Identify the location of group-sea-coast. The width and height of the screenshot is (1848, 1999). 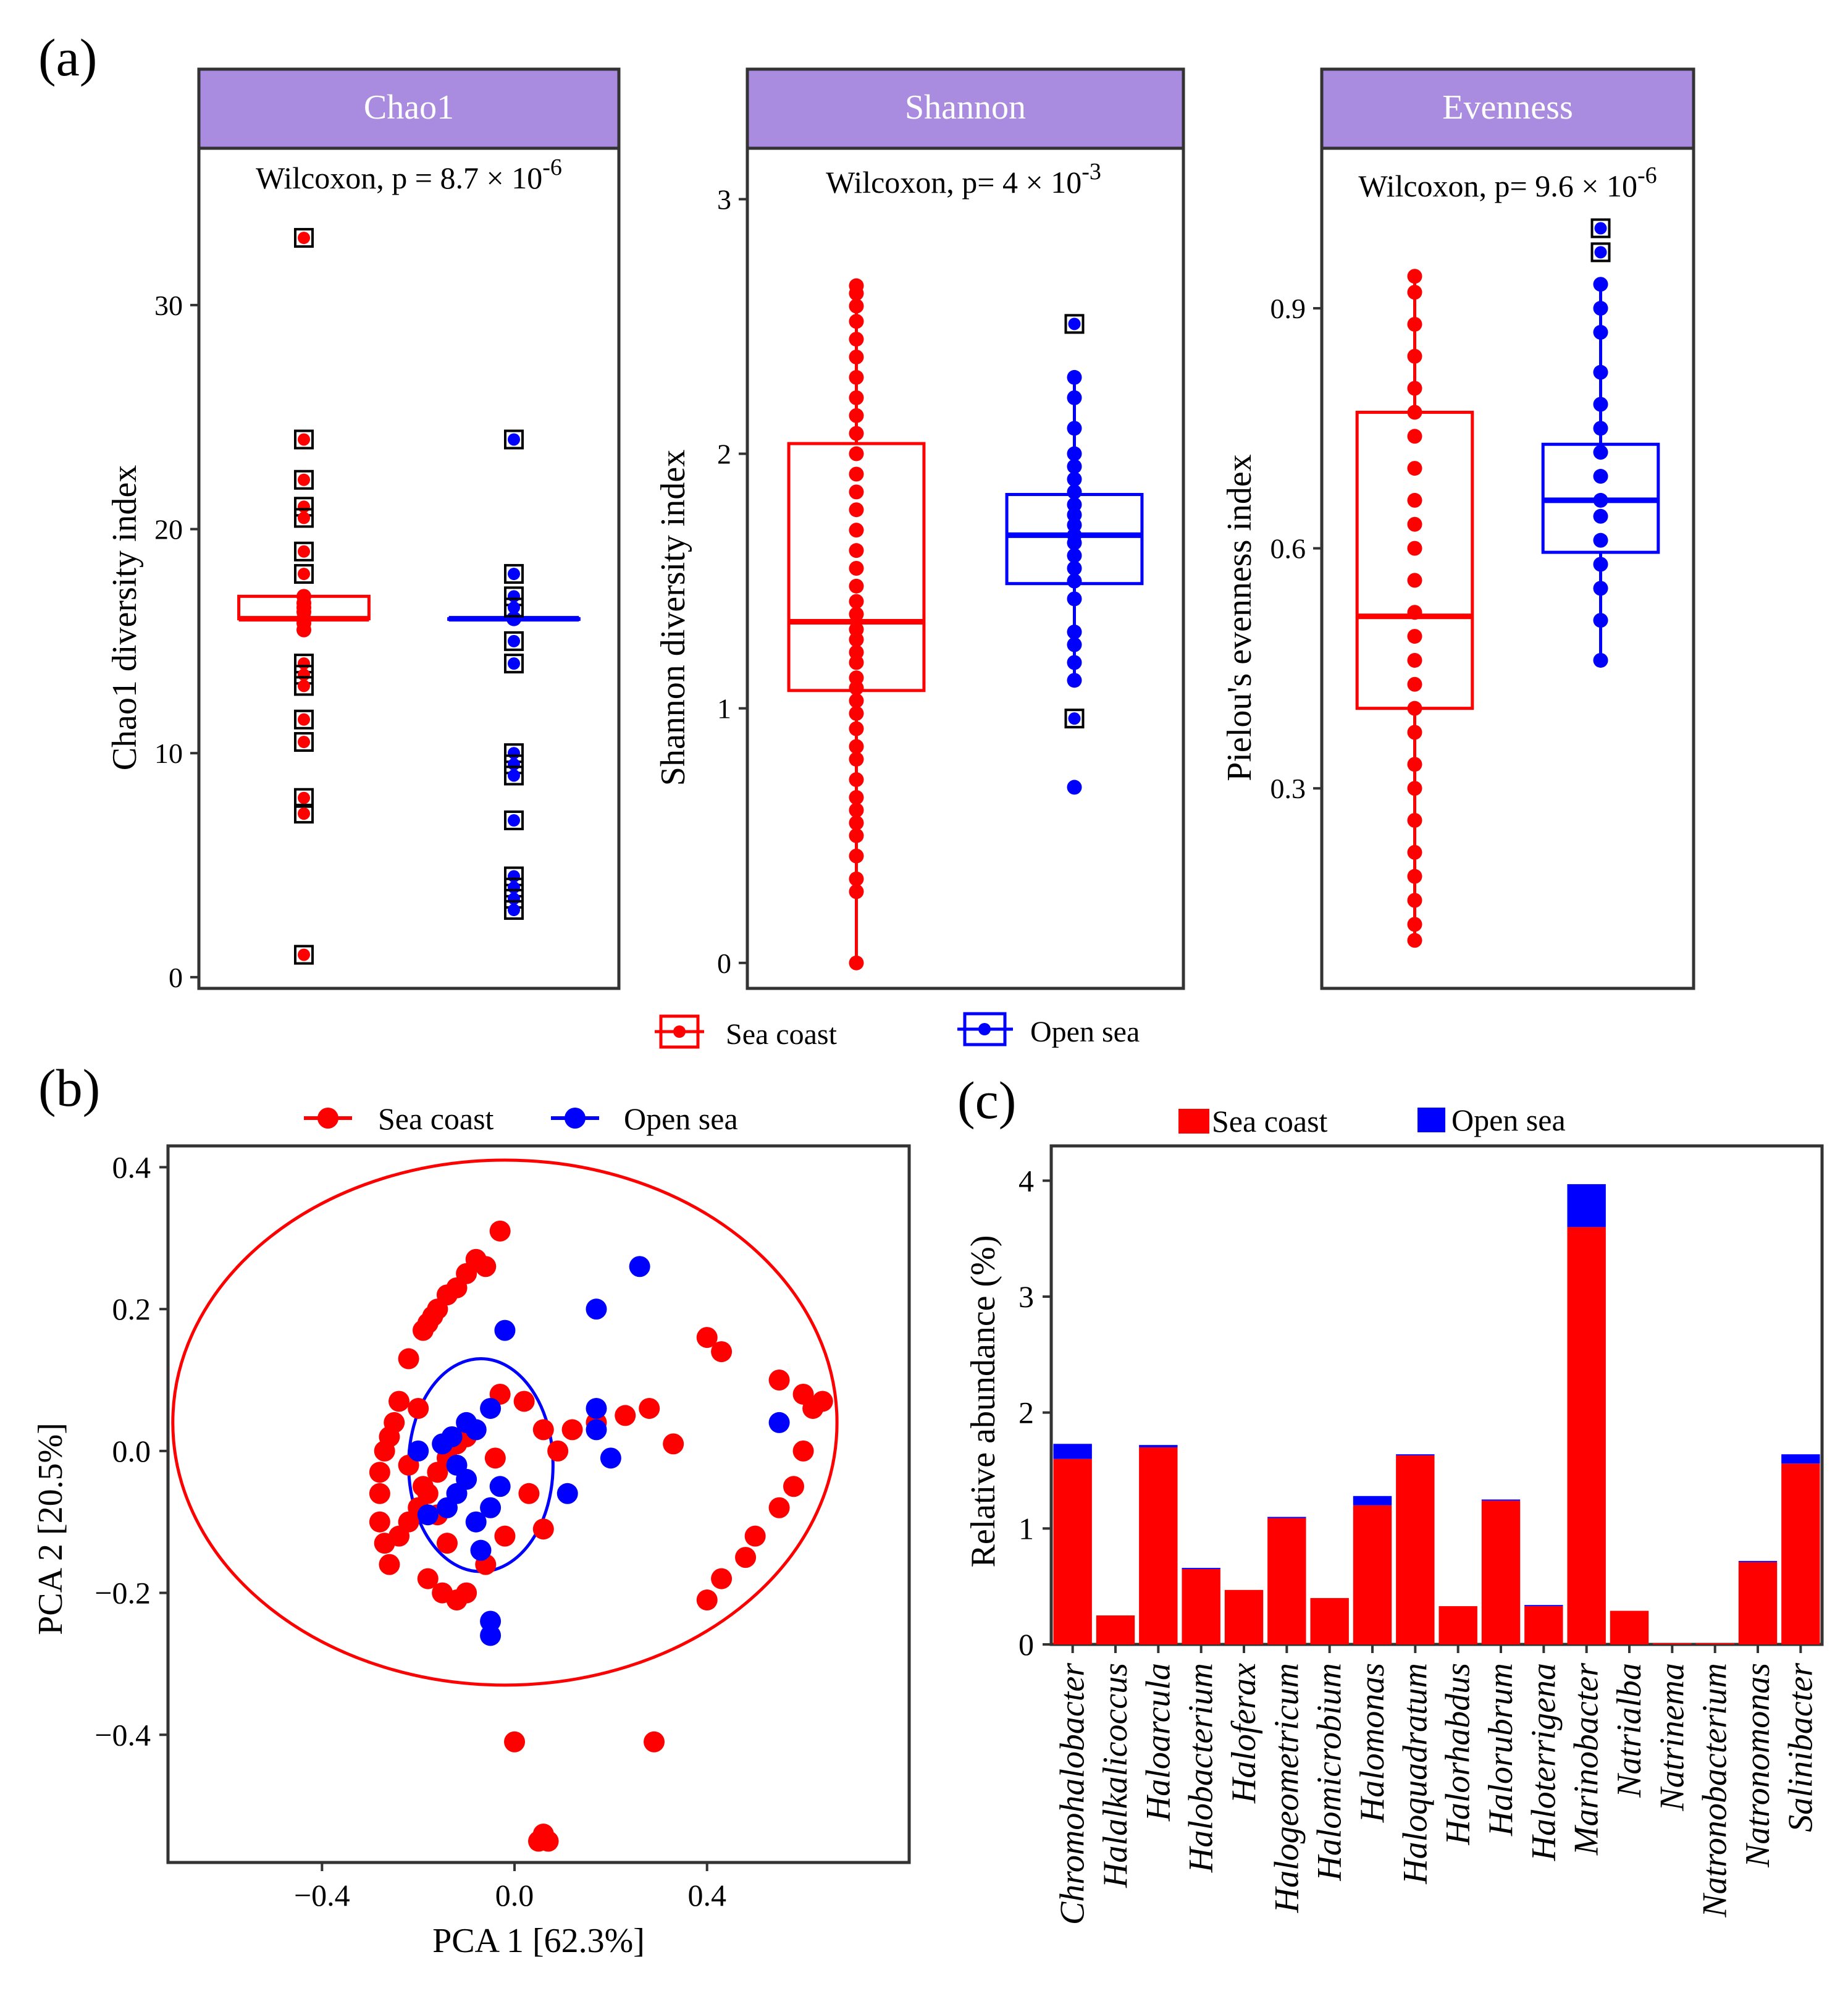
(1415, 608).